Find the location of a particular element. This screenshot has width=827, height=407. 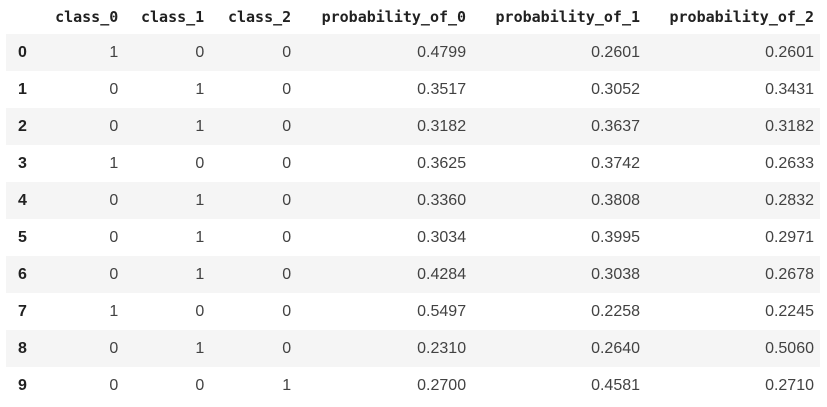

cell-probability-of-0: 0.4799 is located at coordinates (442, 52).